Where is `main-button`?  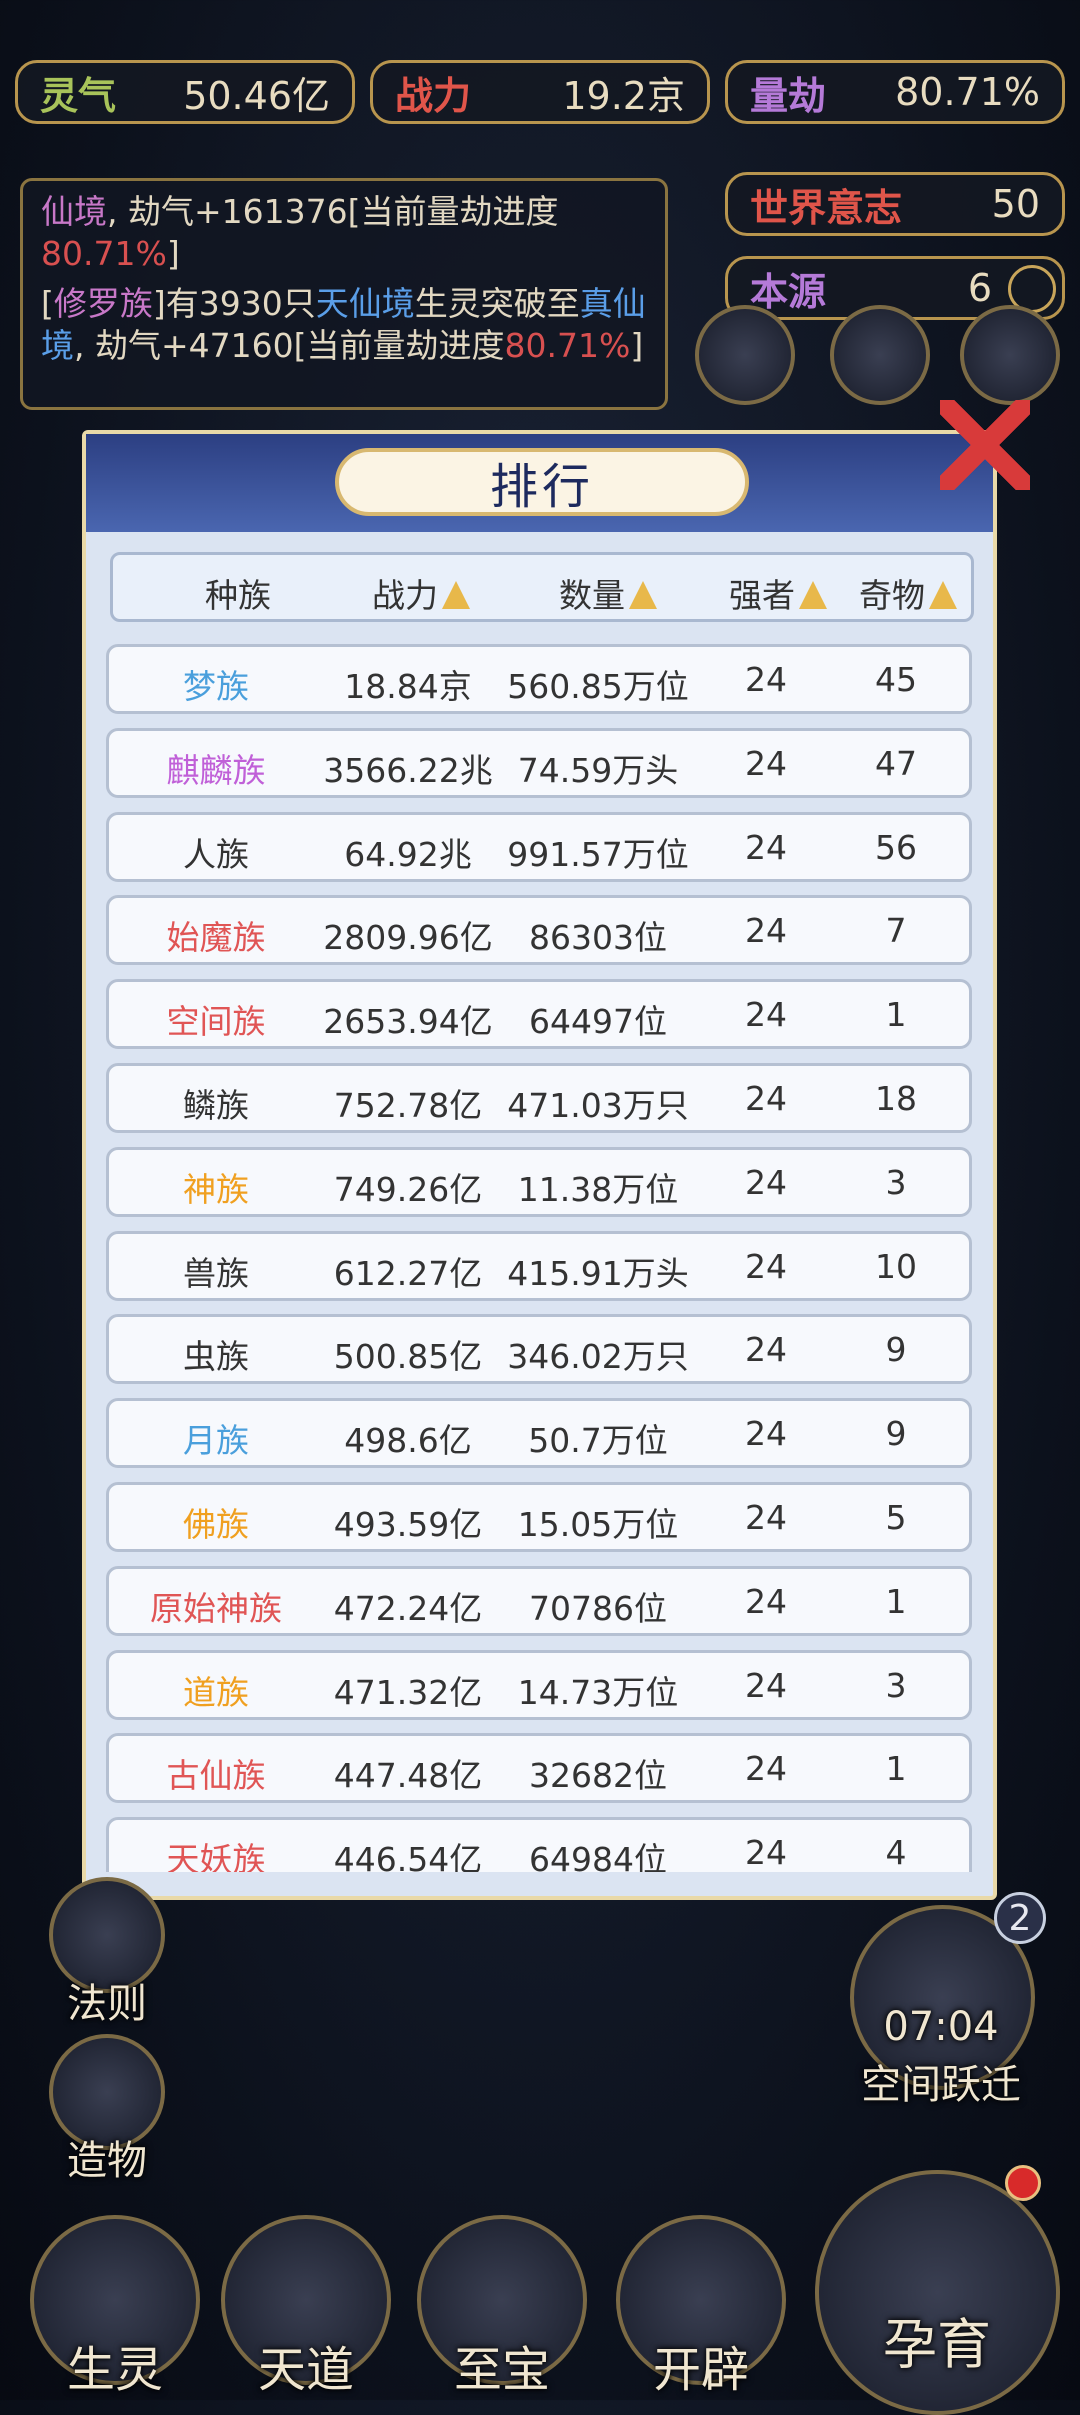
main-button is located at coordinates (937, 2292).